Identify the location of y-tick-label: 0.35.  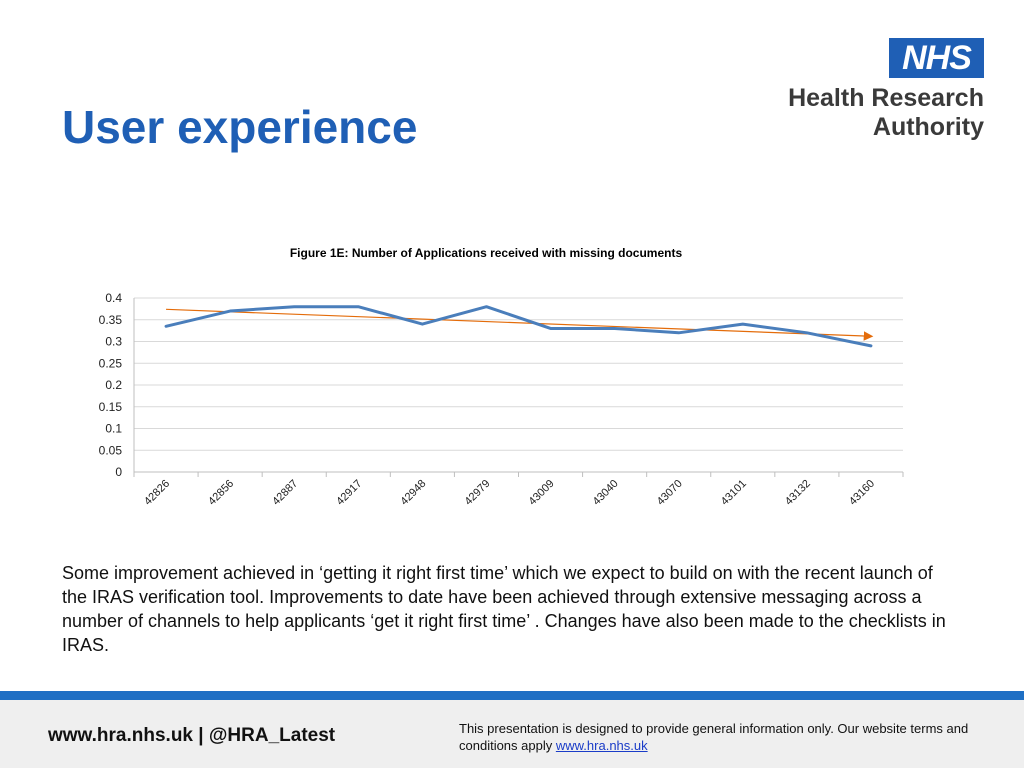
(111, 320).